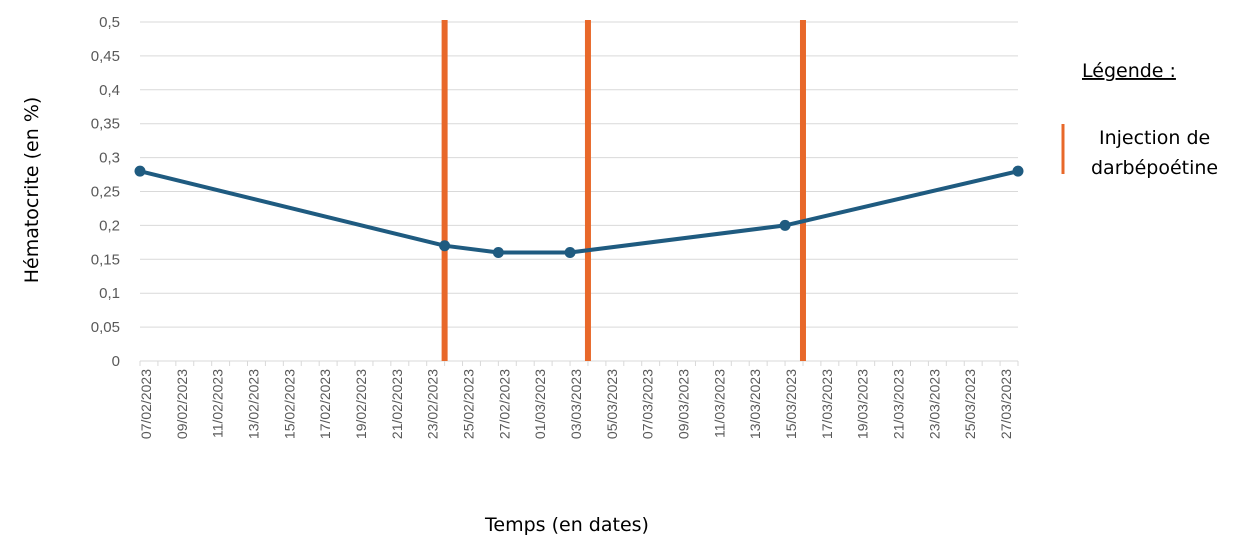 The height and width of the screenshot is (537, 1248). What do you see at coordinates (325, 404) in the screenshot?
I see `x-tick-label: 17/02/2023` at bounding box center [325, 404].